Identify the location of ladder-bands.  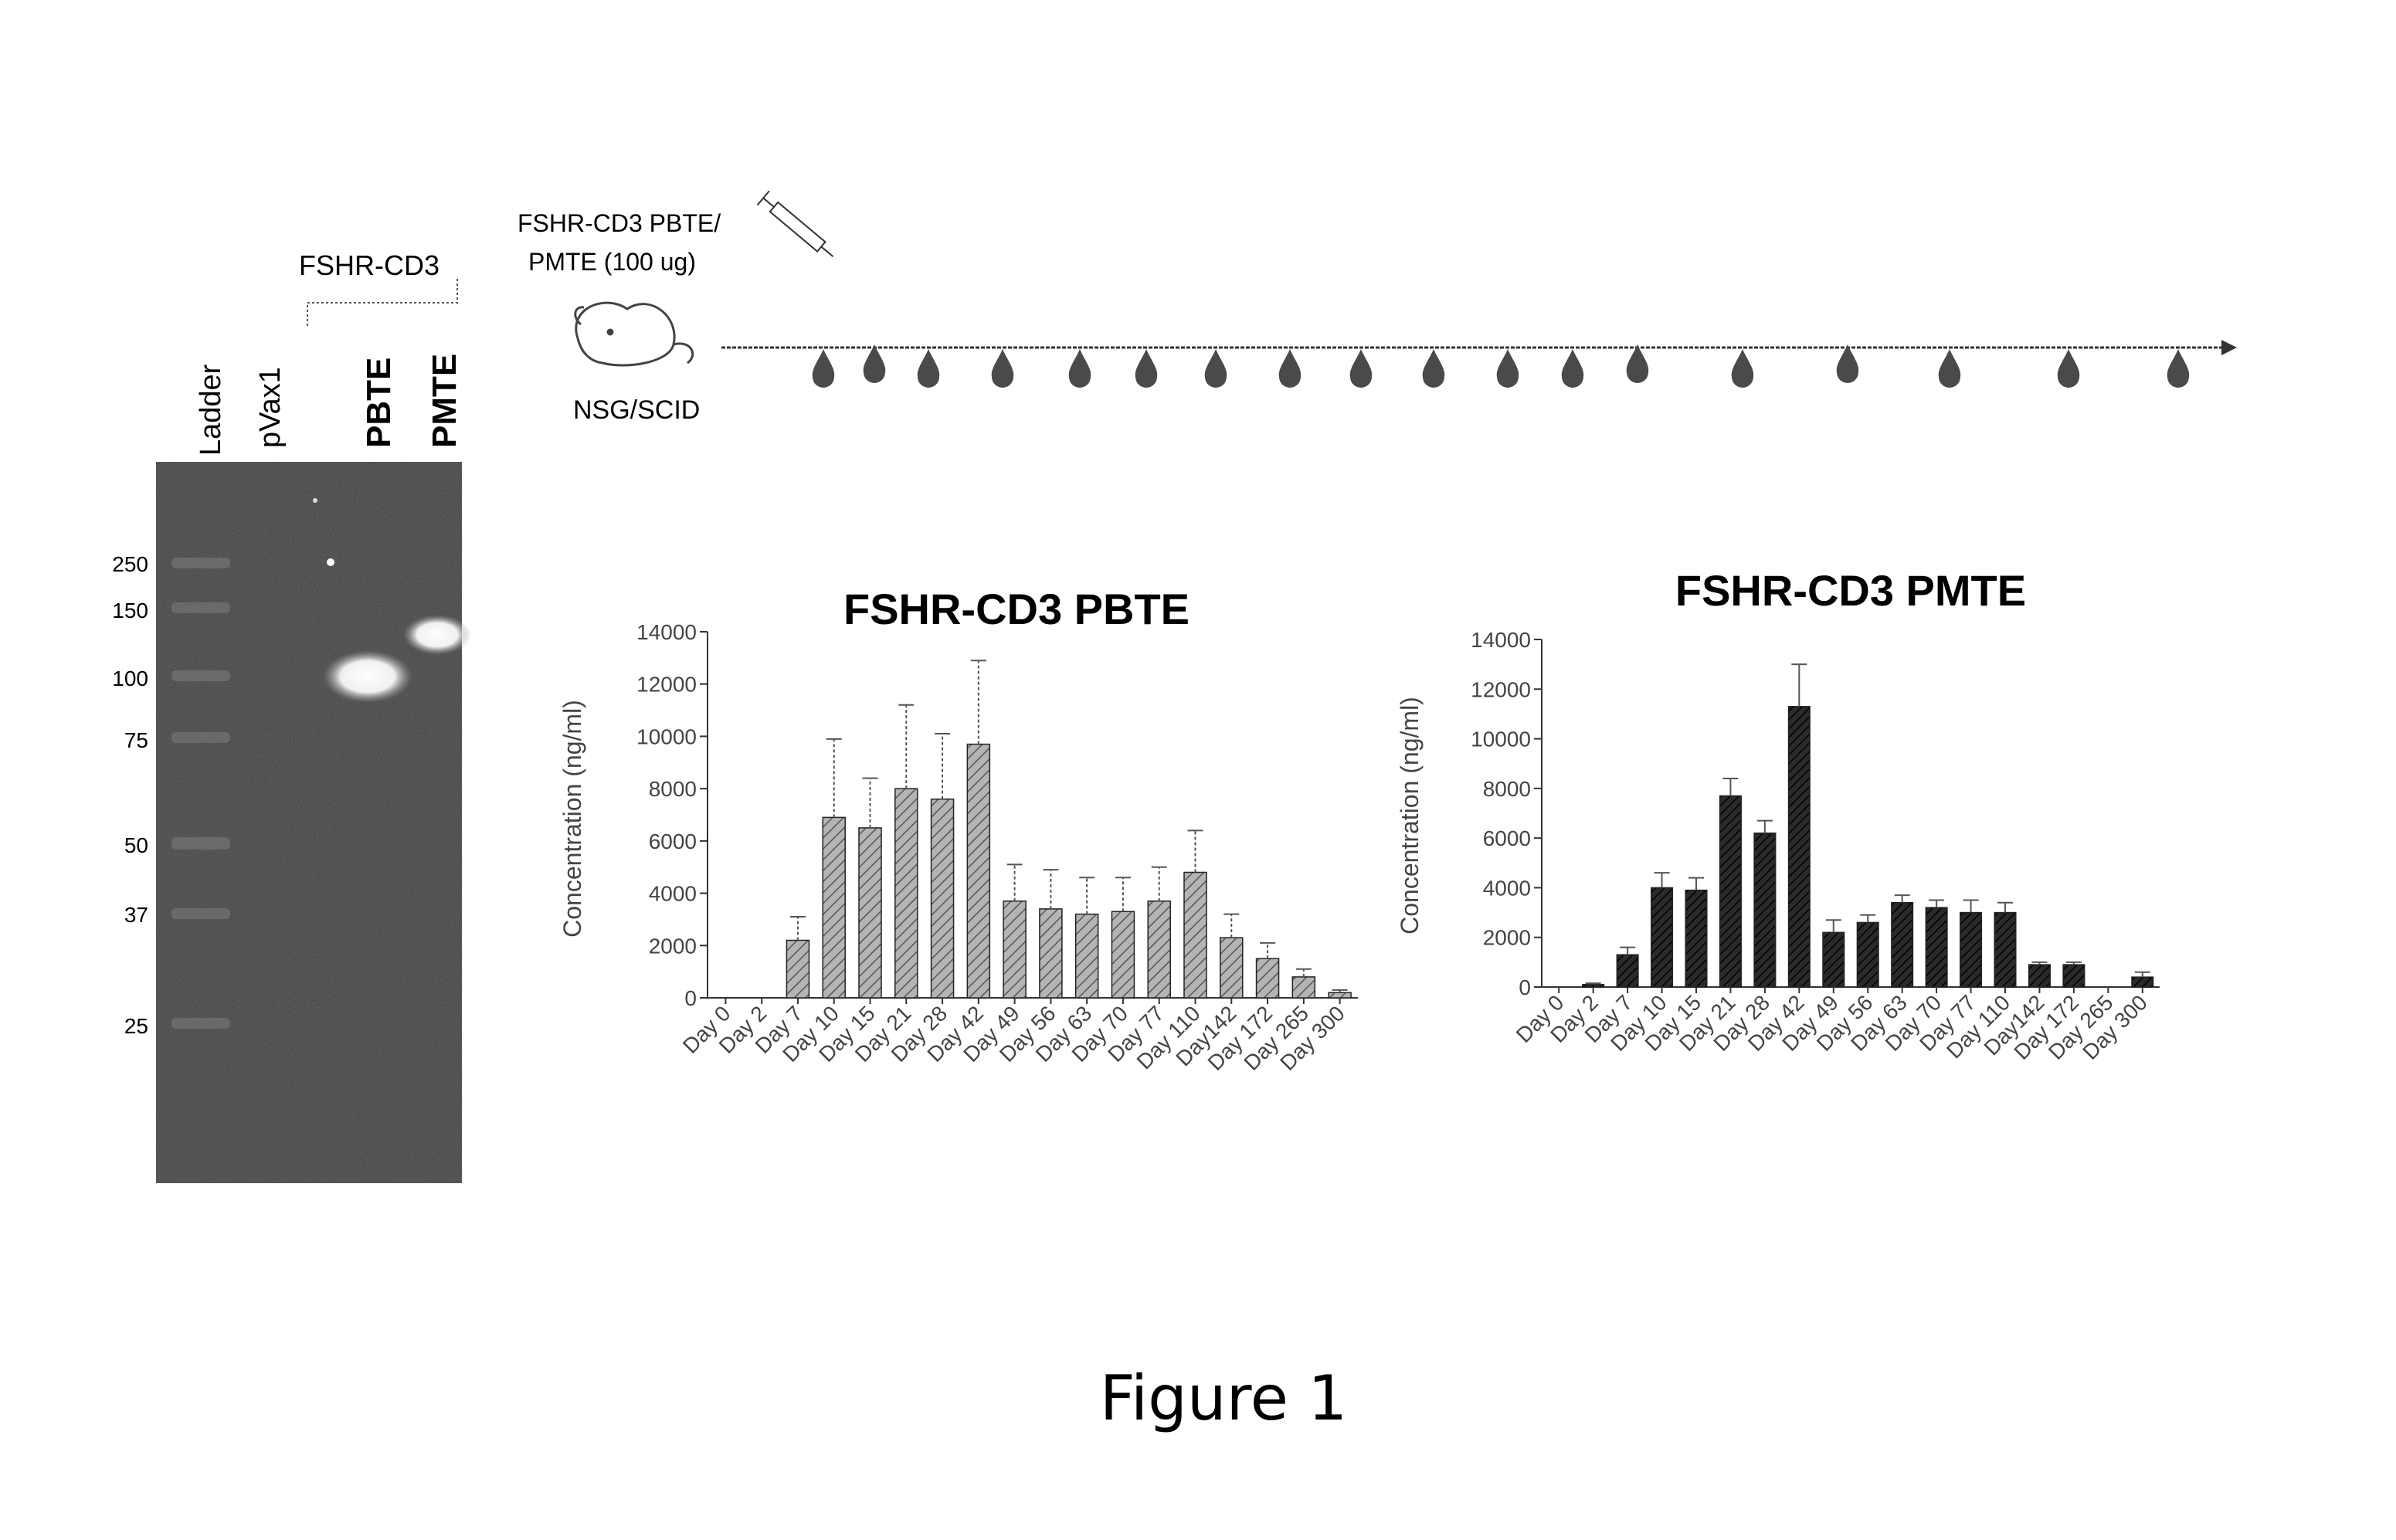
(200, 794).